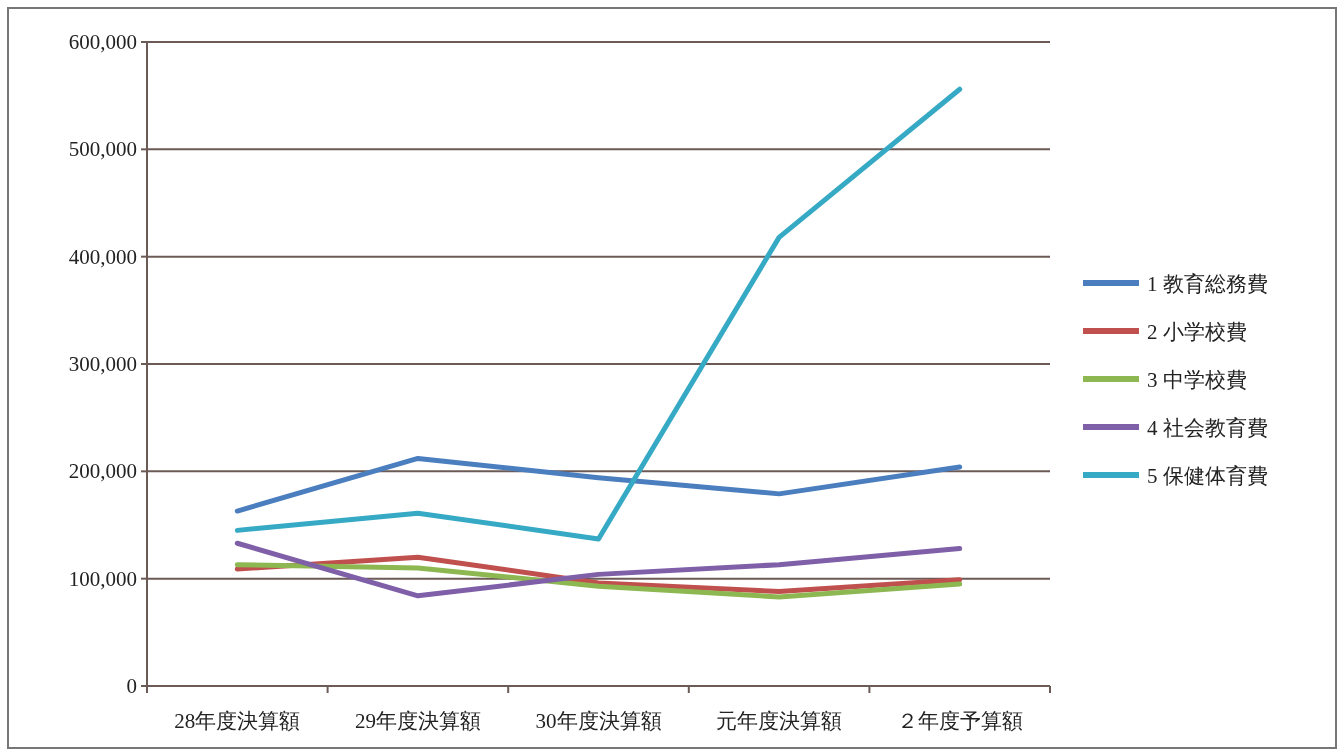 The image size is (1344, 752). What do you see at coordinates (1207, 476) in the screenshot?
I see `legend-label: 5 保健体育費` at bounding box center [1207, 476].